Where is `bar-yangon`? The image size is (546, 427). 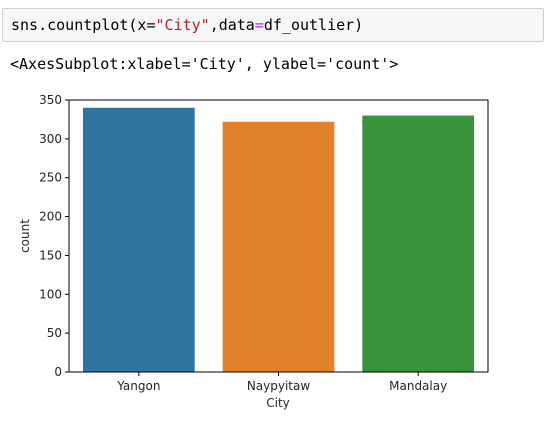 bar-yangon is located at coordinates (138, 240).